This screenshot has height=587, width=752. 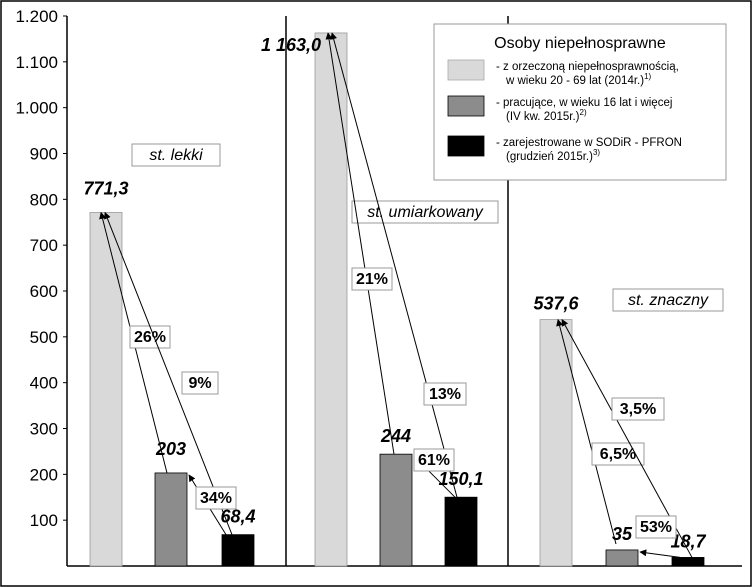 What do you see at coordinates (44, 291) in the screenshot?
I see `y-tick-label: 600` at bounding box center [44, 291].